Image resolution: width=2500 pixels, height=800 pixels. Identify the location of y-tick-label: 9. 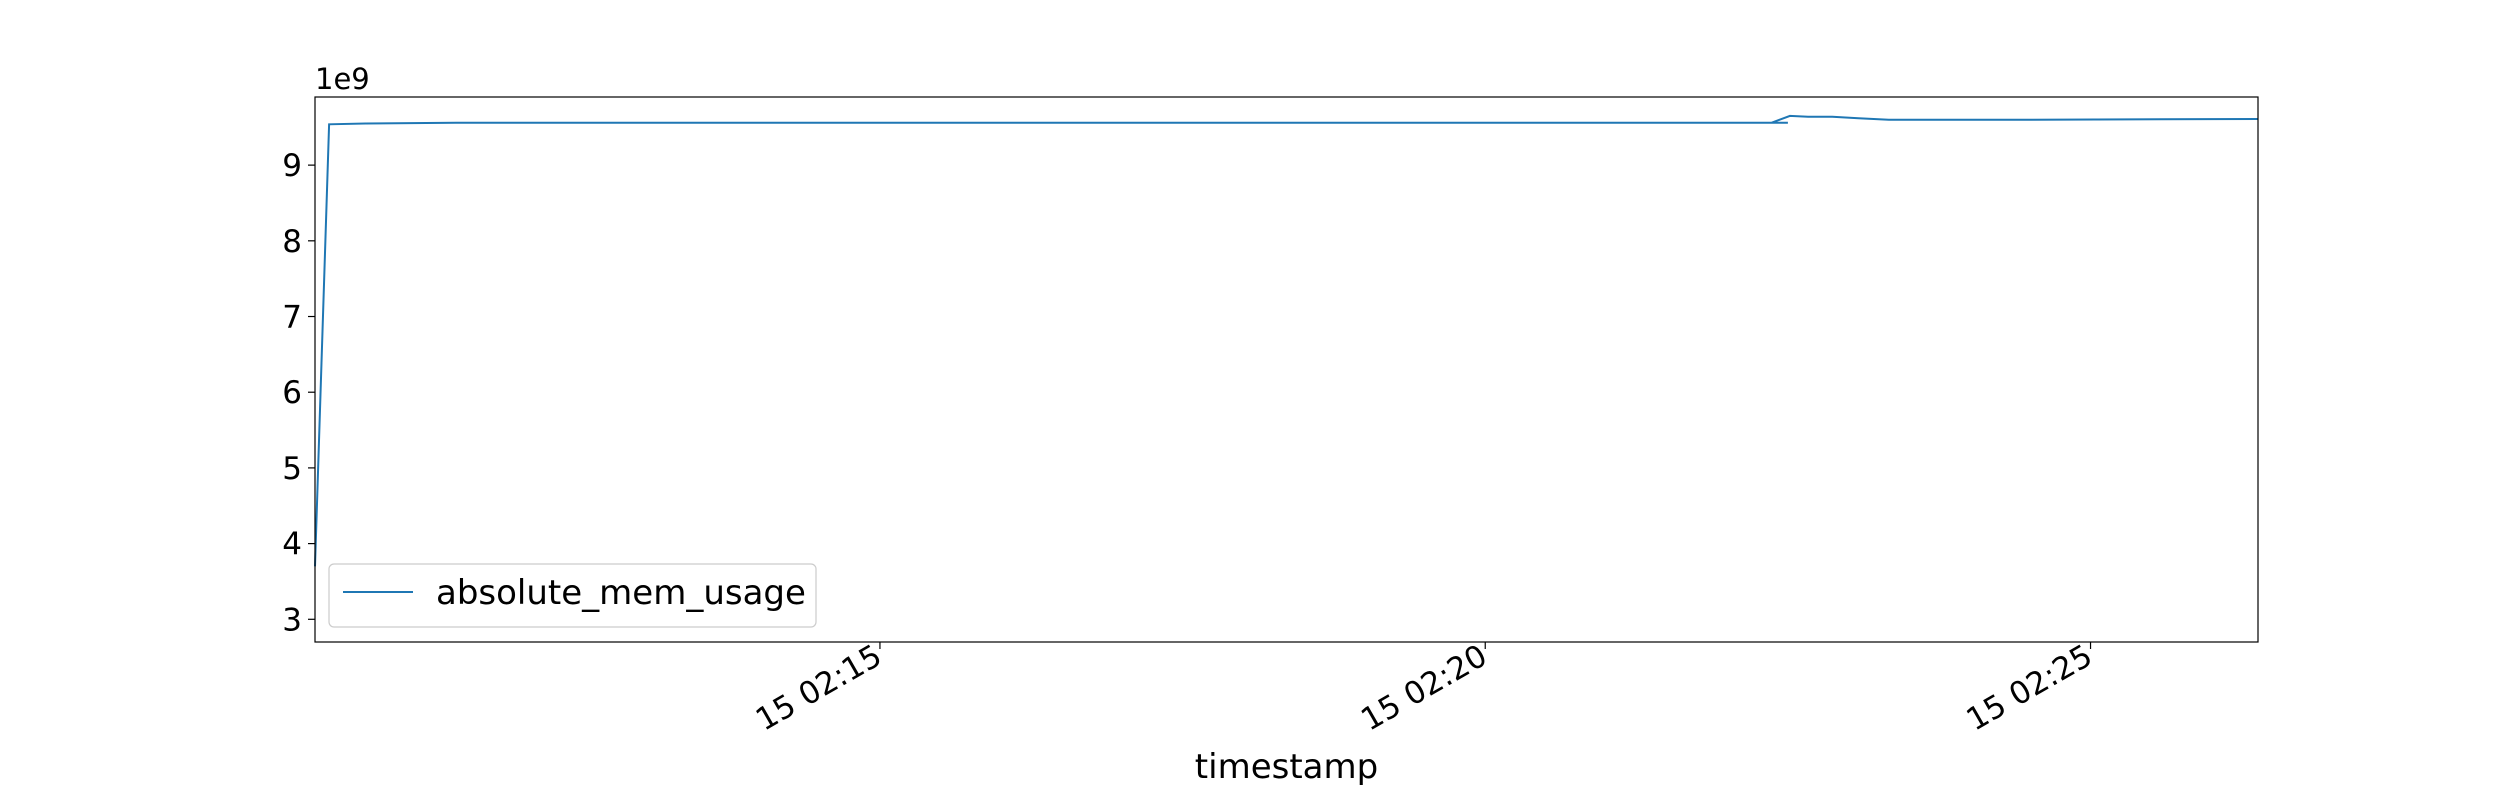
(292, 166).